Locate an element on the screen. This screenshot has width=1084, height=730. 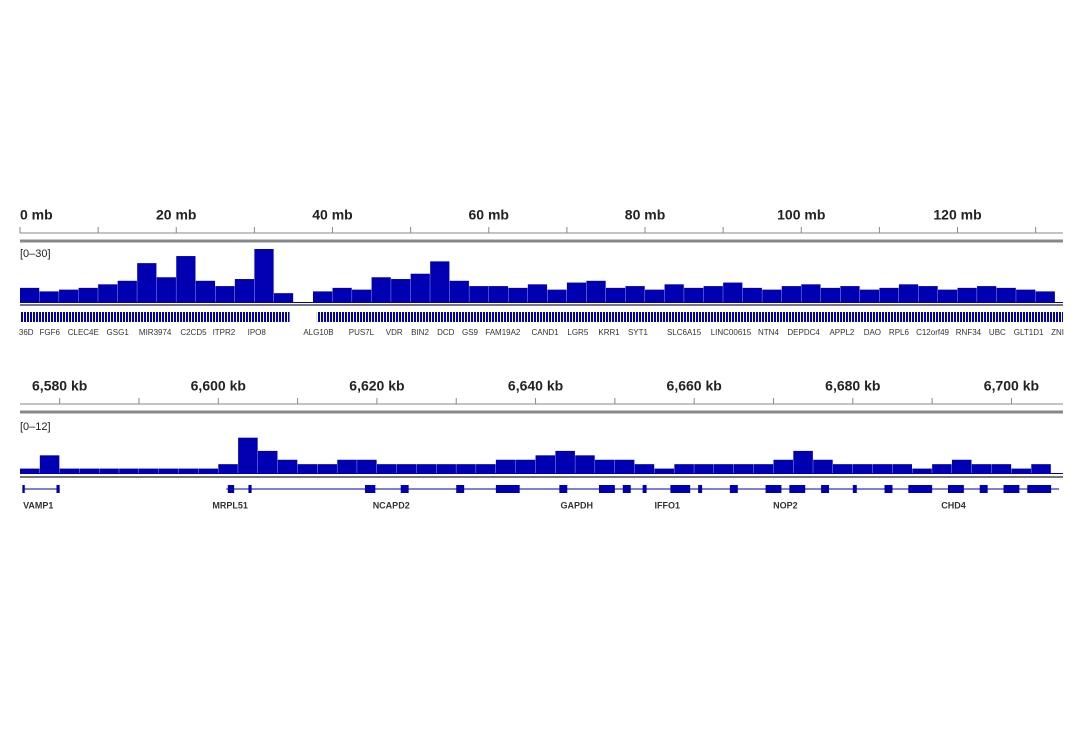
x-tick-label: 40 mb is located at coordinates (332, 215).